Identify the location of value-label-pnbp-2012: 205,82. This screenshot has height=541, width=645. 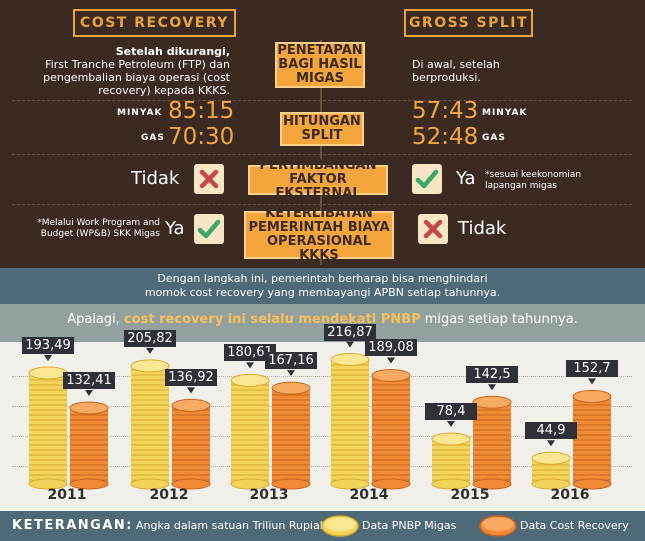
(150, 338).